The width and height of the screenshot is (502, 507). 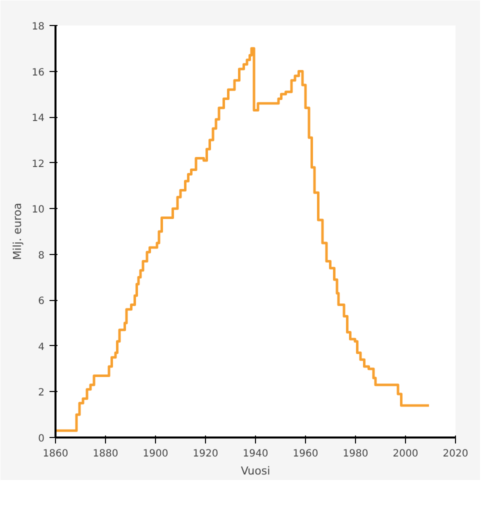 What do you see at coordinates (41, 393) in the screenshot?
I see `y-tick-label: 2` at bounding box center [41, 393].